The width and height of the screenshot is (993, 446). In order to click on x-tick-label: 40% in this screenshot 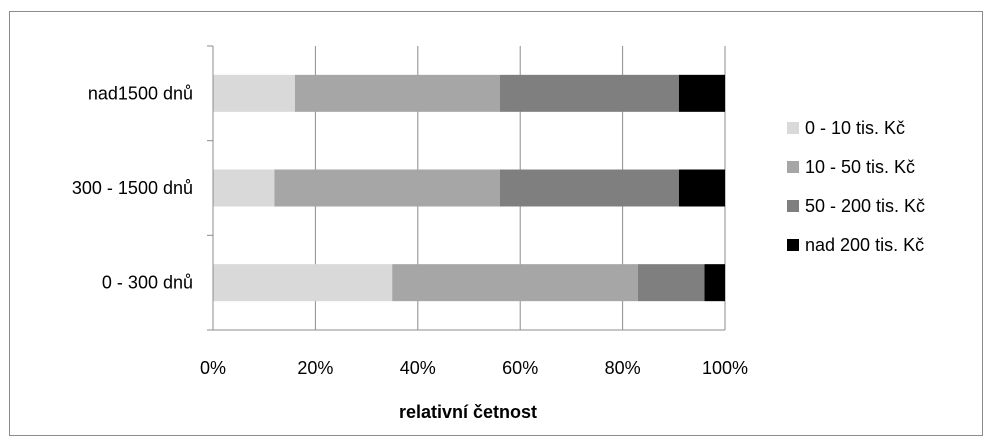, I will do `click(418, 368)`.